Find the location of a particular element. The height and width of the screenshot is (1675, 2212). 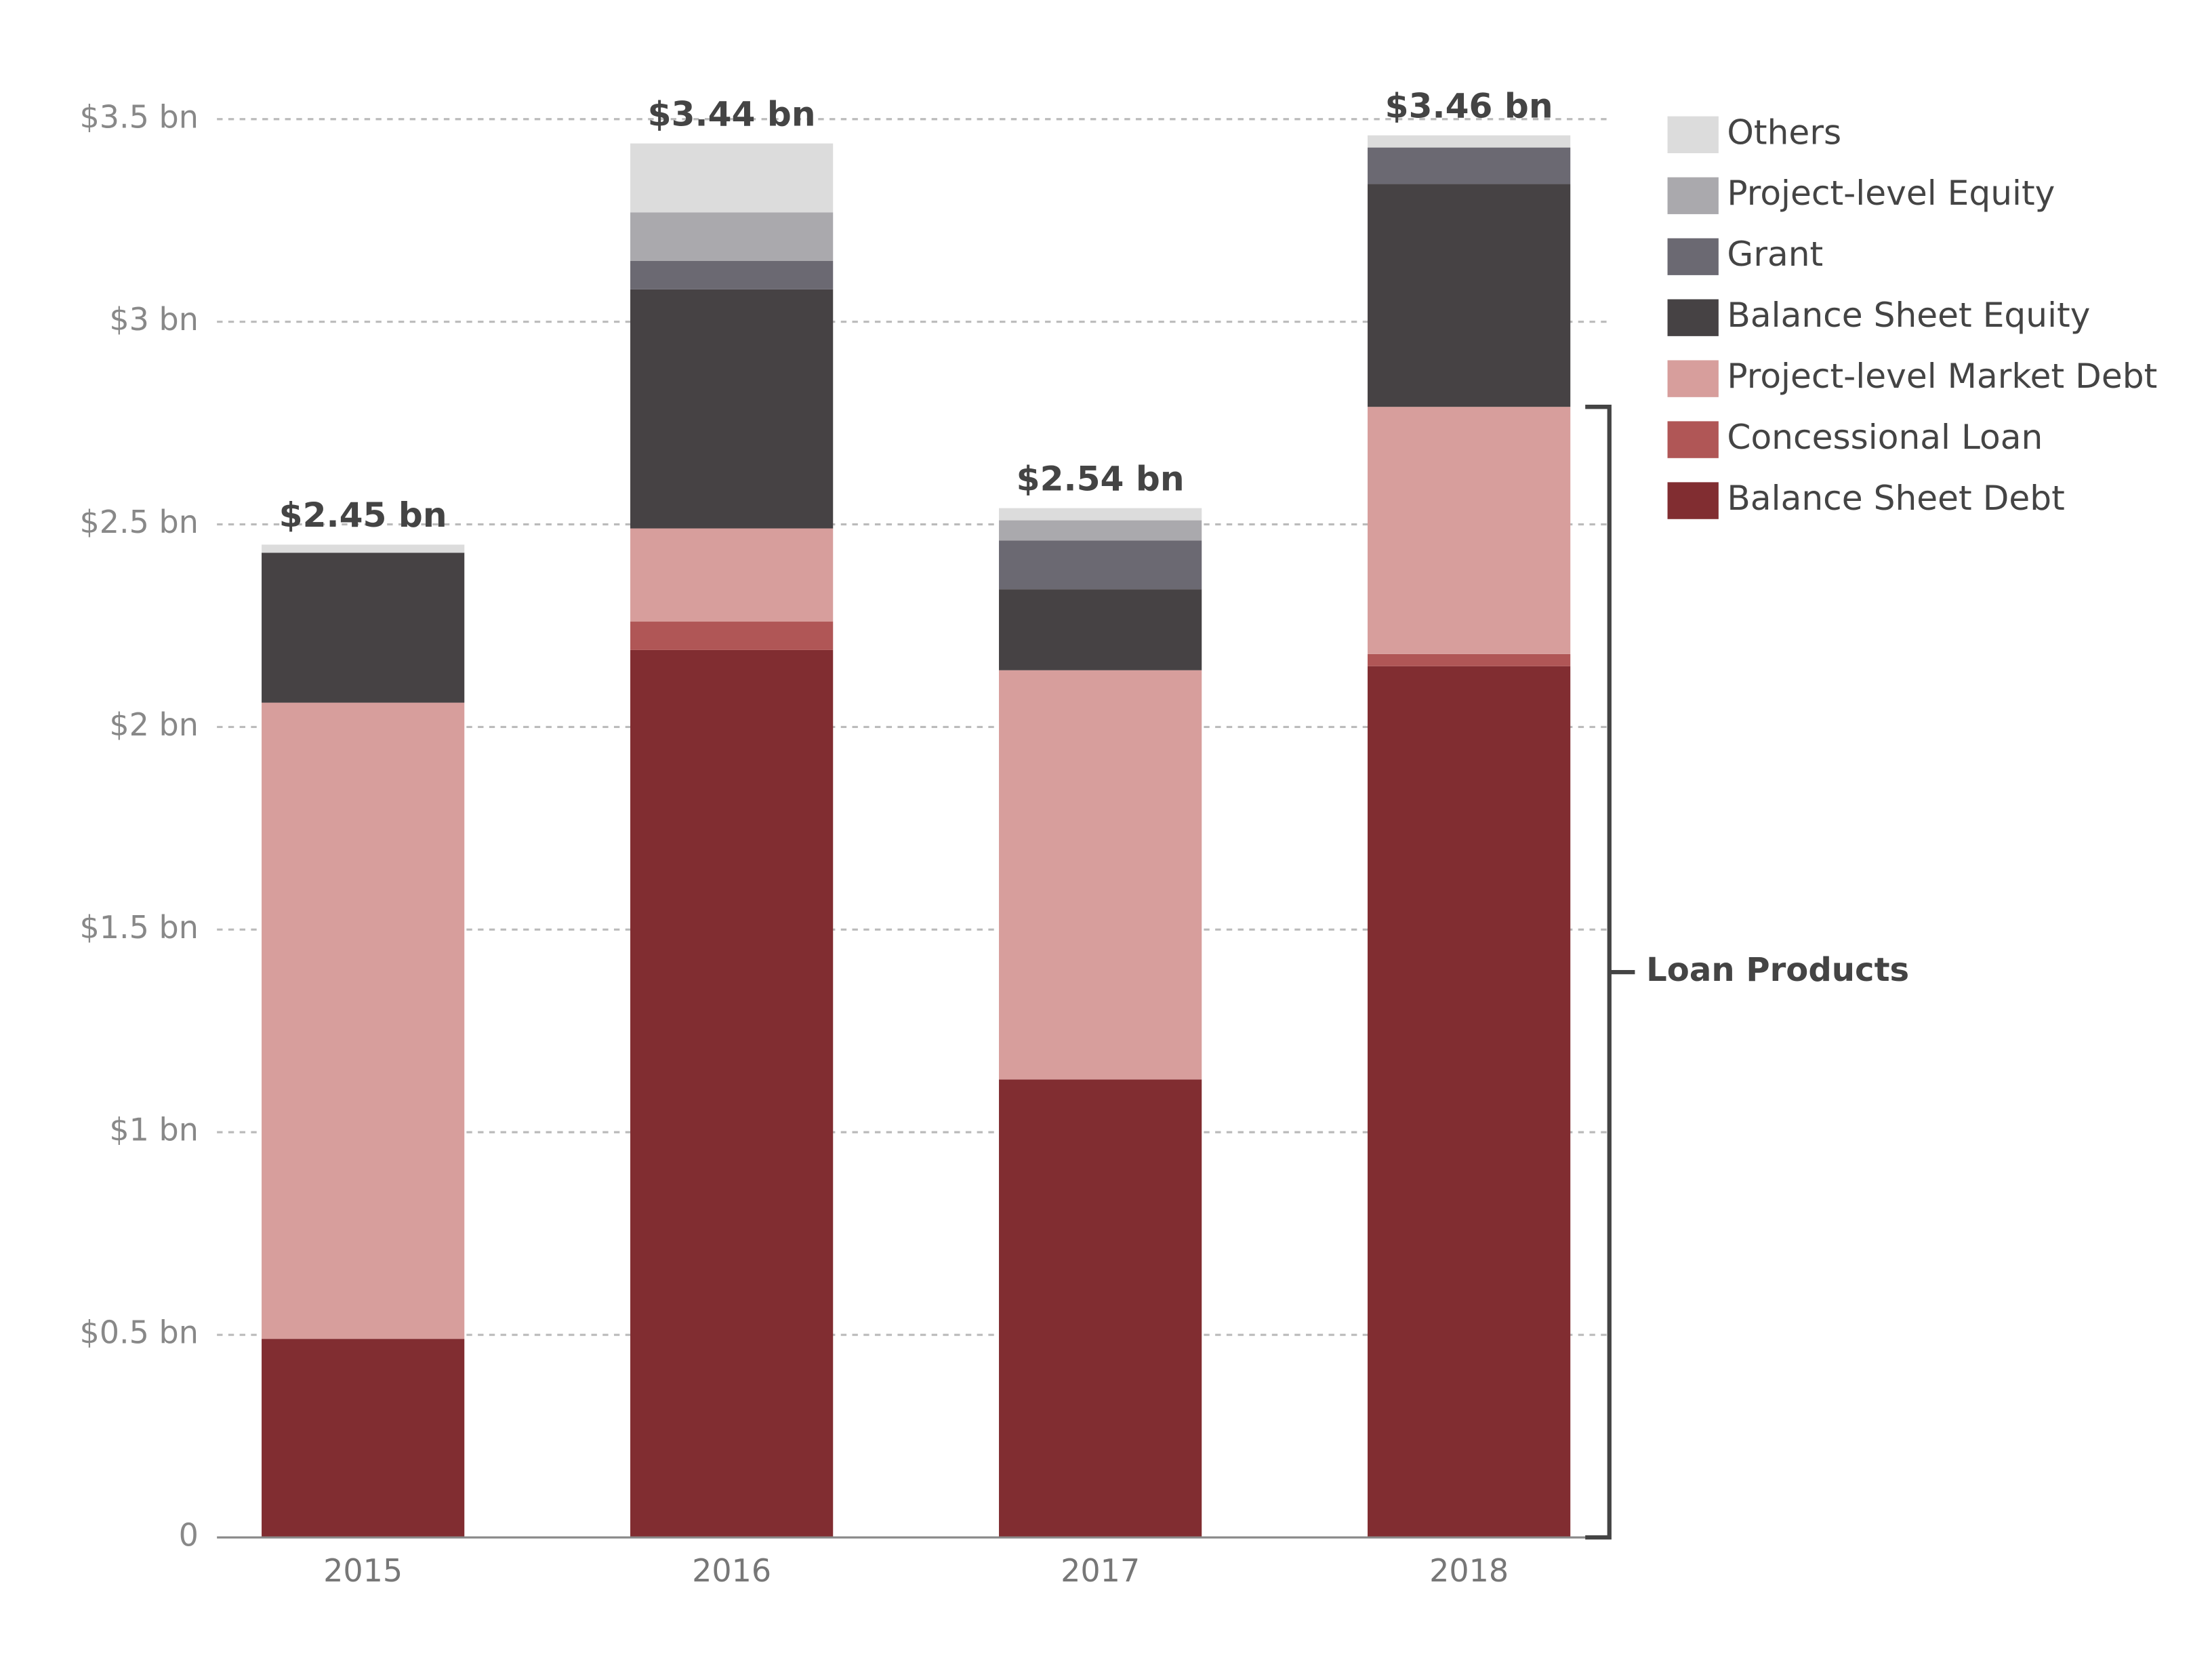

y-tick-label: $1.5 bn is located at coordinates (139, 928).